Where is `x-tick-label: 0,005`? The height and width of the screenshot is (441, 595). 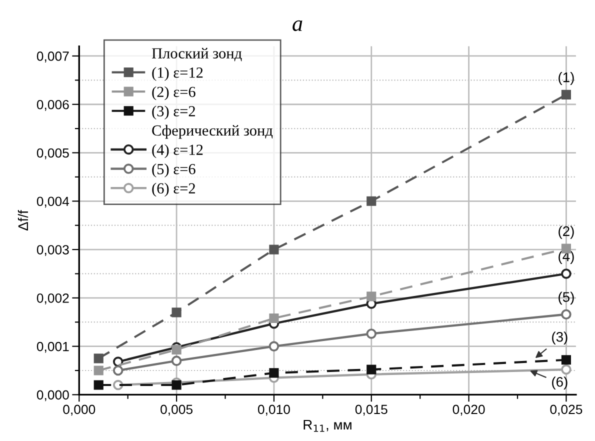 x-tick-label: 0,005 is located at coordinates (176, 410).